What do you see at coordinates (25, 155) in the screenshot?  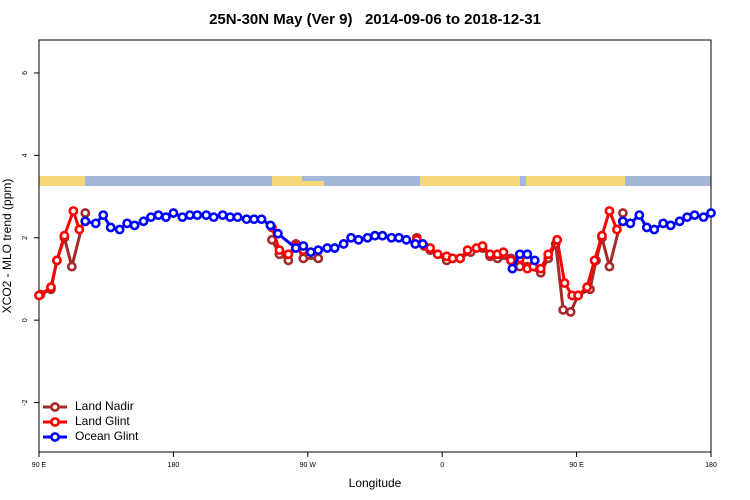 I see `y-tick-label: 4` at bounding box center [25, 155].